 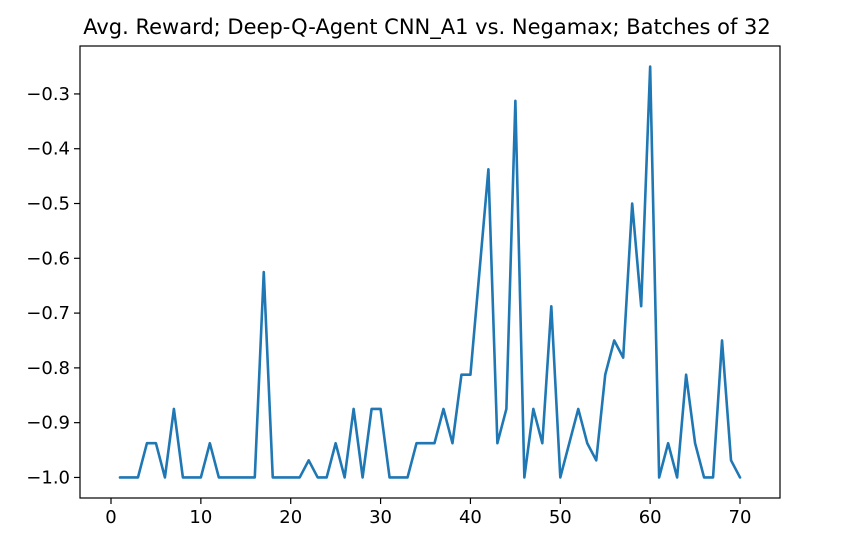 I want to click on x-tick-label: 60, so click(x=650, y=517).